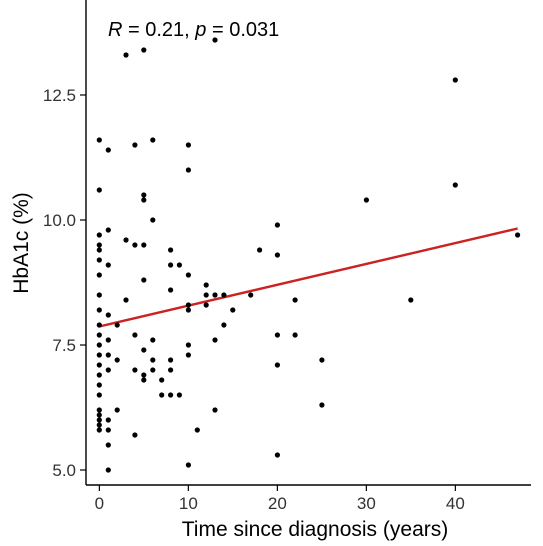 This screenshot has height=546, width=543. Describe the element at coordinates (315, 529) in the screenshot. I see `x-axis-title: Time since diagnosis (years)` at that location.